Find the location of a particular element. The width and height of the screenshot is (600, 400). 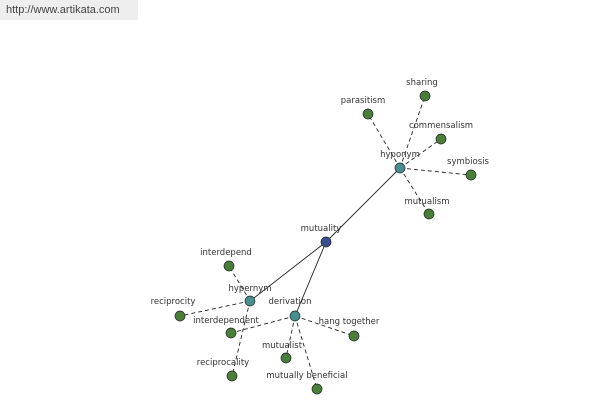

node-label: parasitism is located at coordinates (363, 101).